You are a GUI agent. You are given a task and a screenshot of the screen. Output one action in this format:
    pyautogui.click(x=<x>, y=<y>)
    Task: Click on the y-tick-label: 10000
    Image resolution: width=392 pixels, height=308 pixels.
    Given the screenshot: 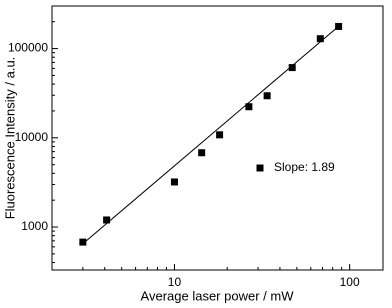 What is the action you would take?
    pyautogui.click(x=32, y=137)
    